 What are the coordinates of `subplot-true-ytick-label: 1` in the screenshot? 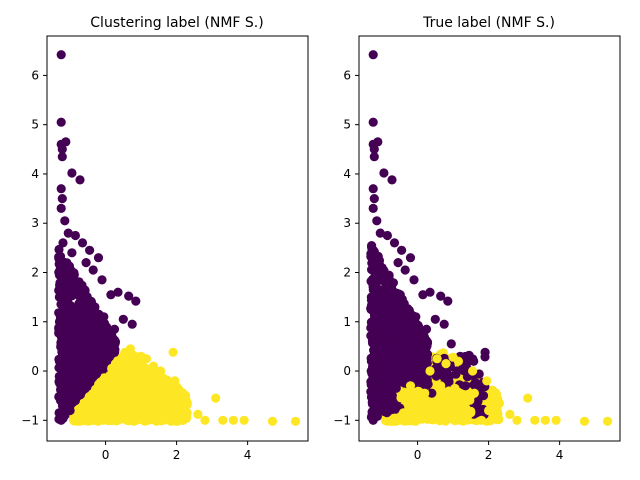 It's located at (347, 322).